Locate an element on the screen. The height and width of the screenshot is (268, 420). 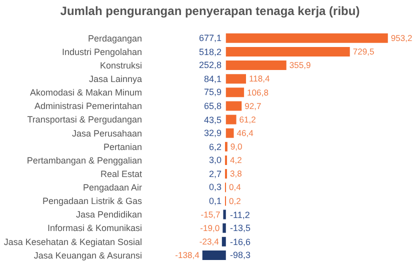
y-tick-label: Akomodasi & Makan Minum is located at coordinates (86, 93).